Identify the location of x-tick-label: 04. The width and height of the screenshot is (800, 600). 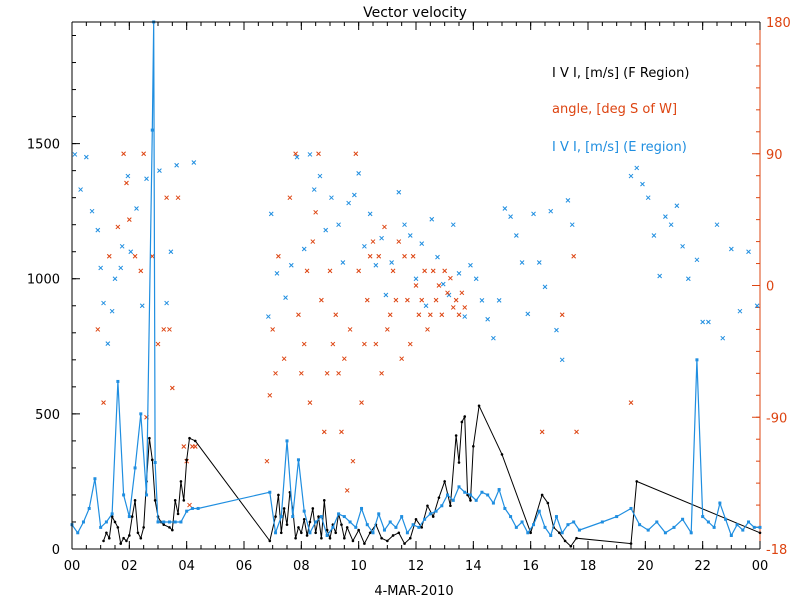
(186, 566).